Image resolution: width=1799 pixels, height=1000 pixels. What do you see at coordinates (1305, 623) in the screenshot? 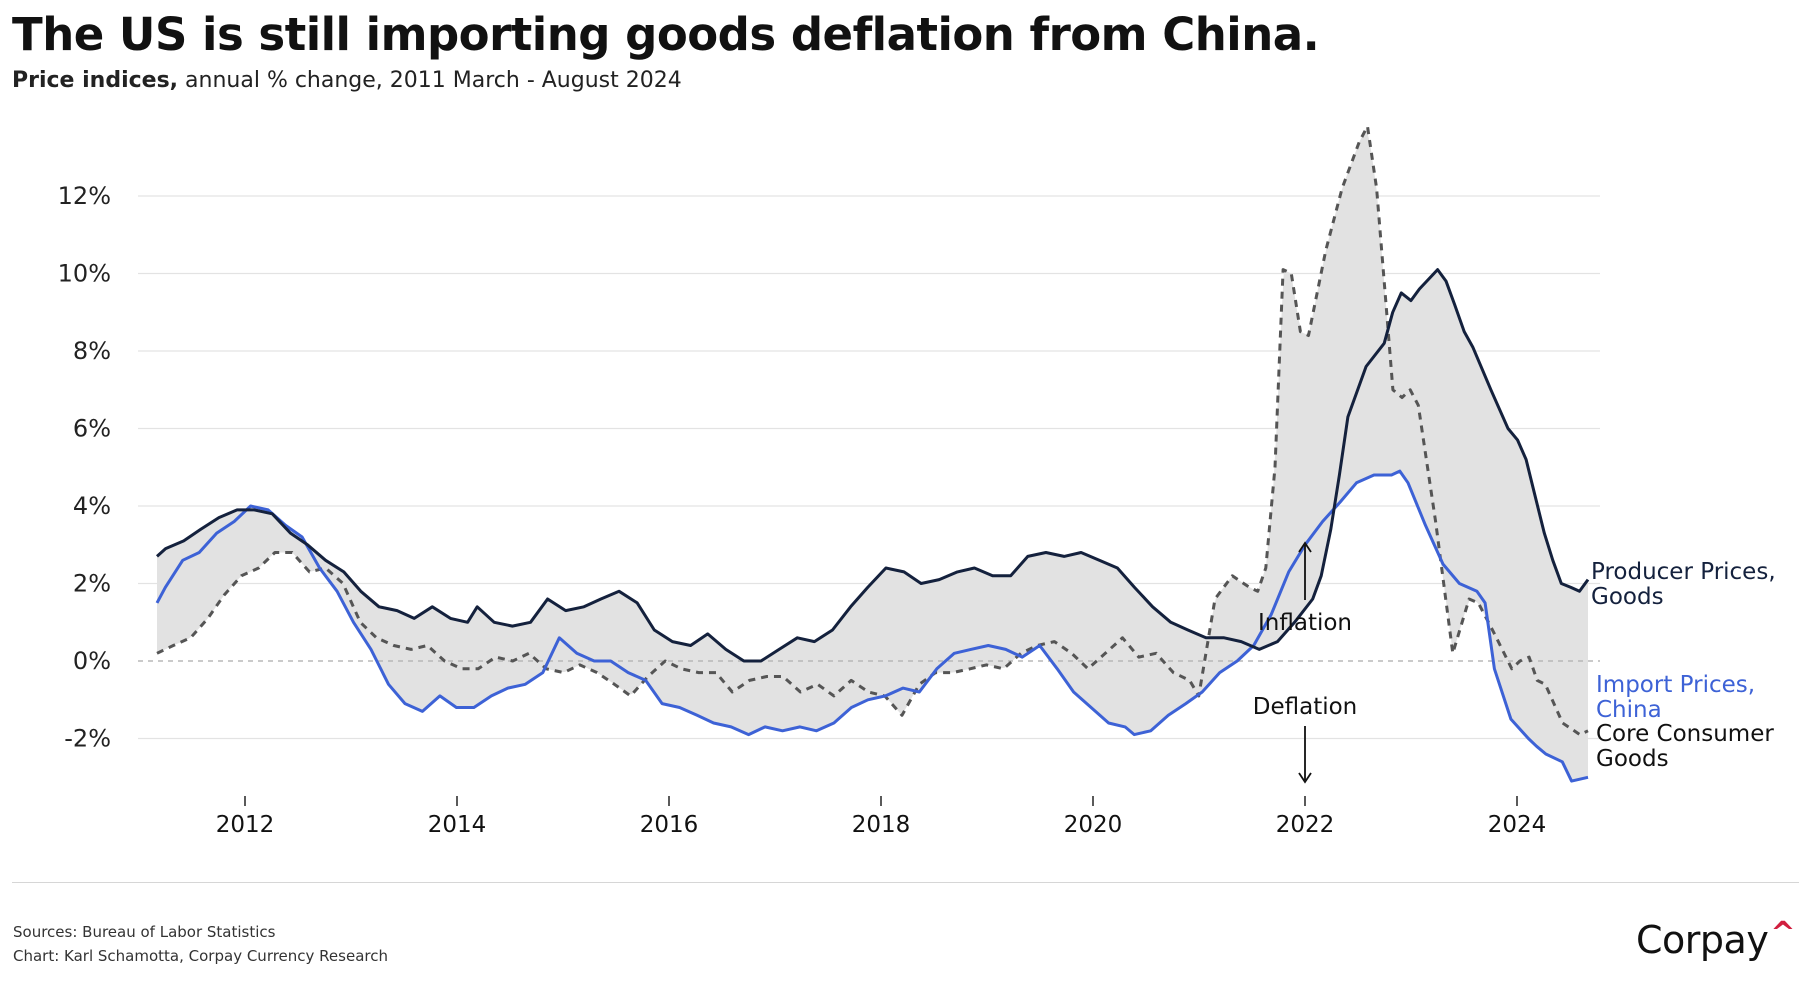
I see `inflation-label: Inflation` at bounding box center [1305, 623].